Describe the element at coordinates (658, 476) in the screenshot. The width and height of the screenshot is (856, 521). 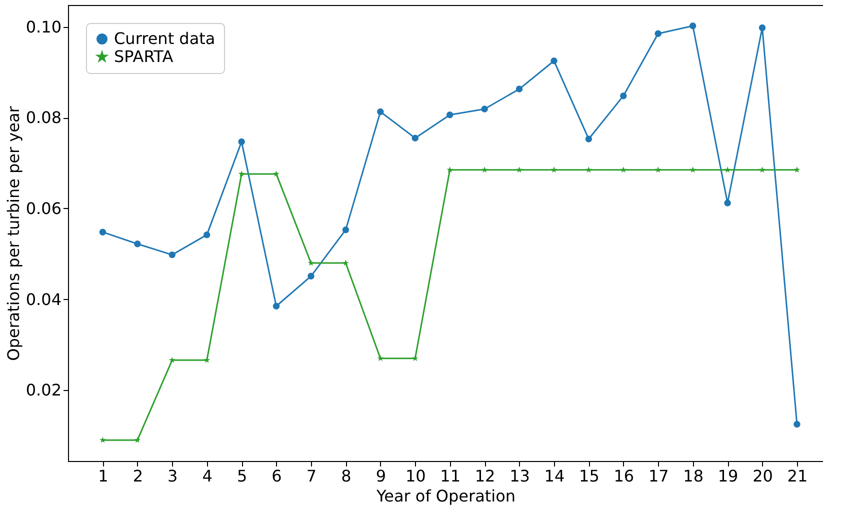
I see `x-tick-label: 17` at that location.